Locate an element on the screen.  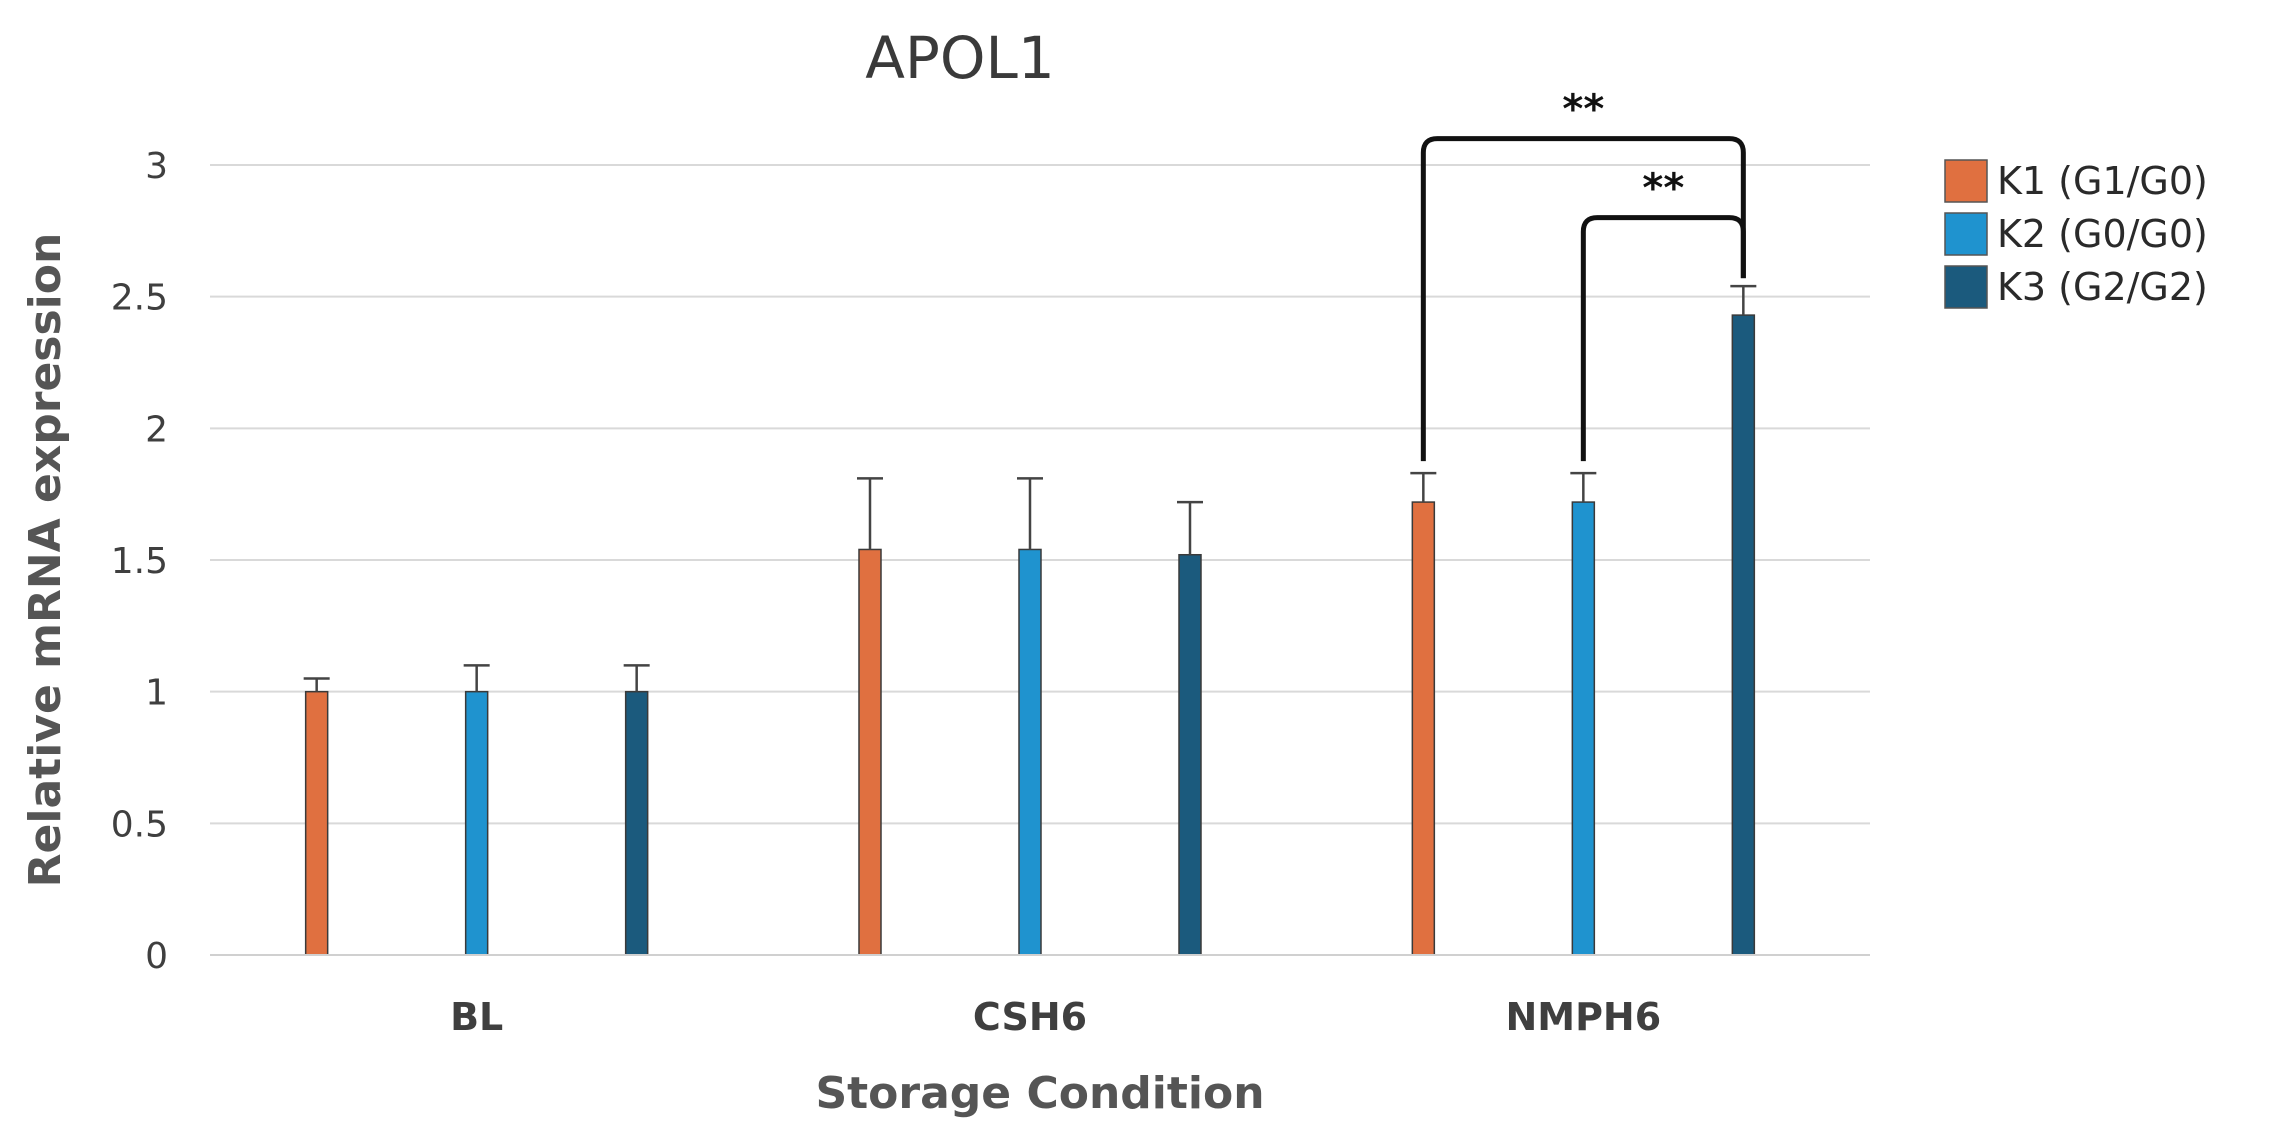
y-tick-label: 0.5 is located at coordinates (139, 824).